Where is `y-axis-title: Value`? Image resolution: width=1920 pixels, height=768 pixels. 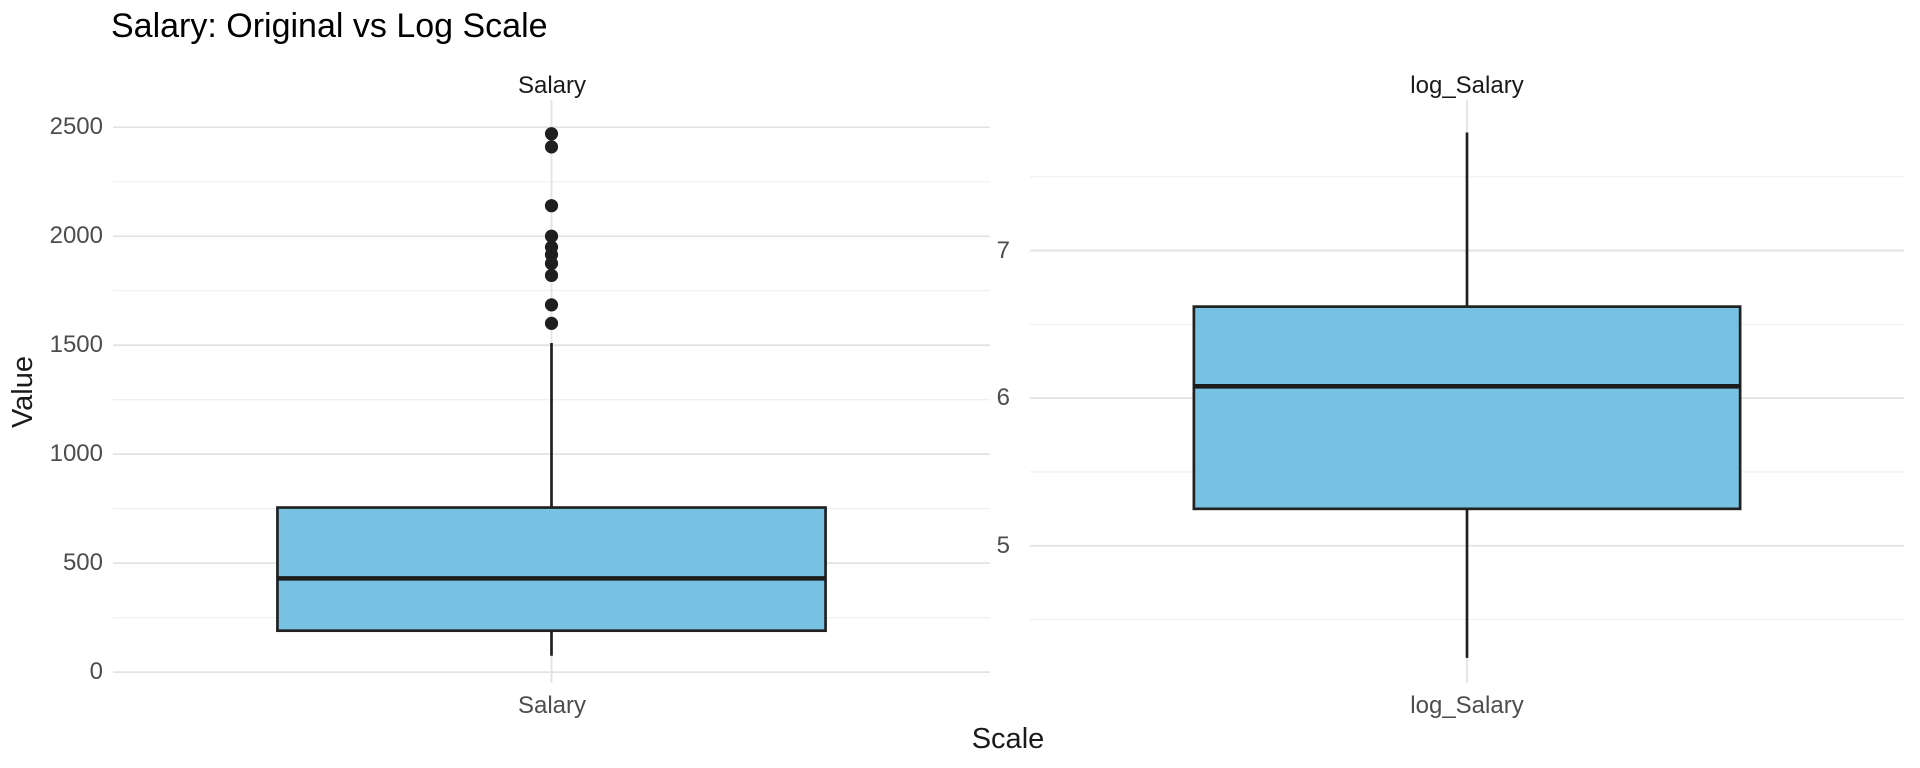 y-axis-title: Value is located at coordinates (23, 392).